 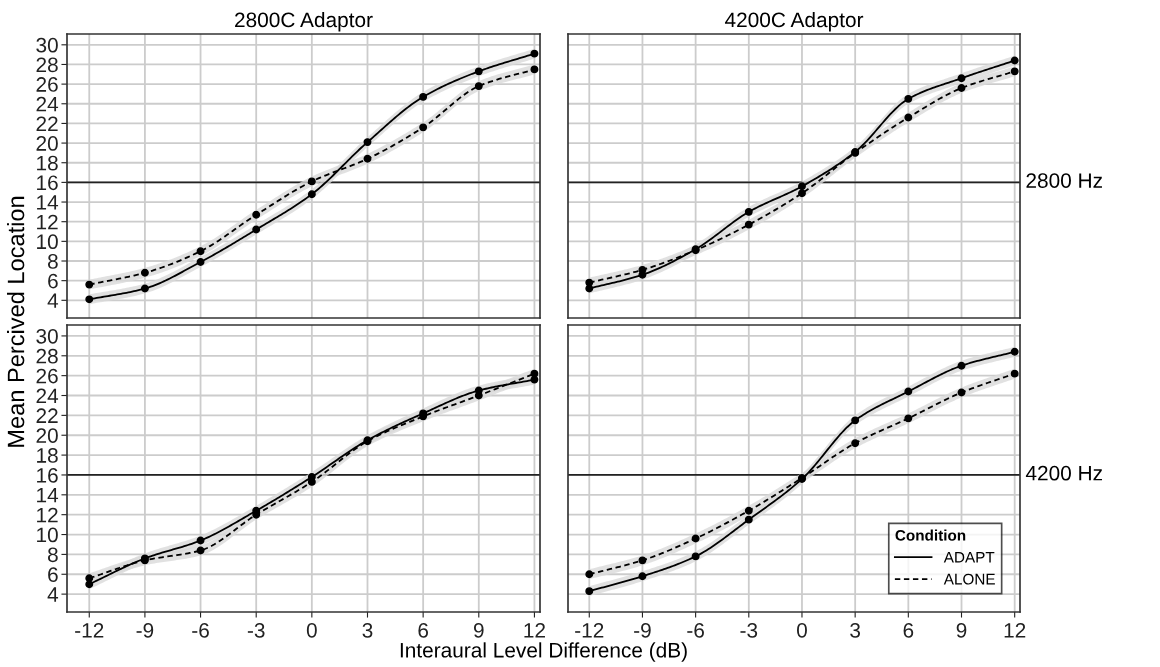 I want to click on x-axis-title: Interaural Level Difference (dB), so click(x=543, y=652).